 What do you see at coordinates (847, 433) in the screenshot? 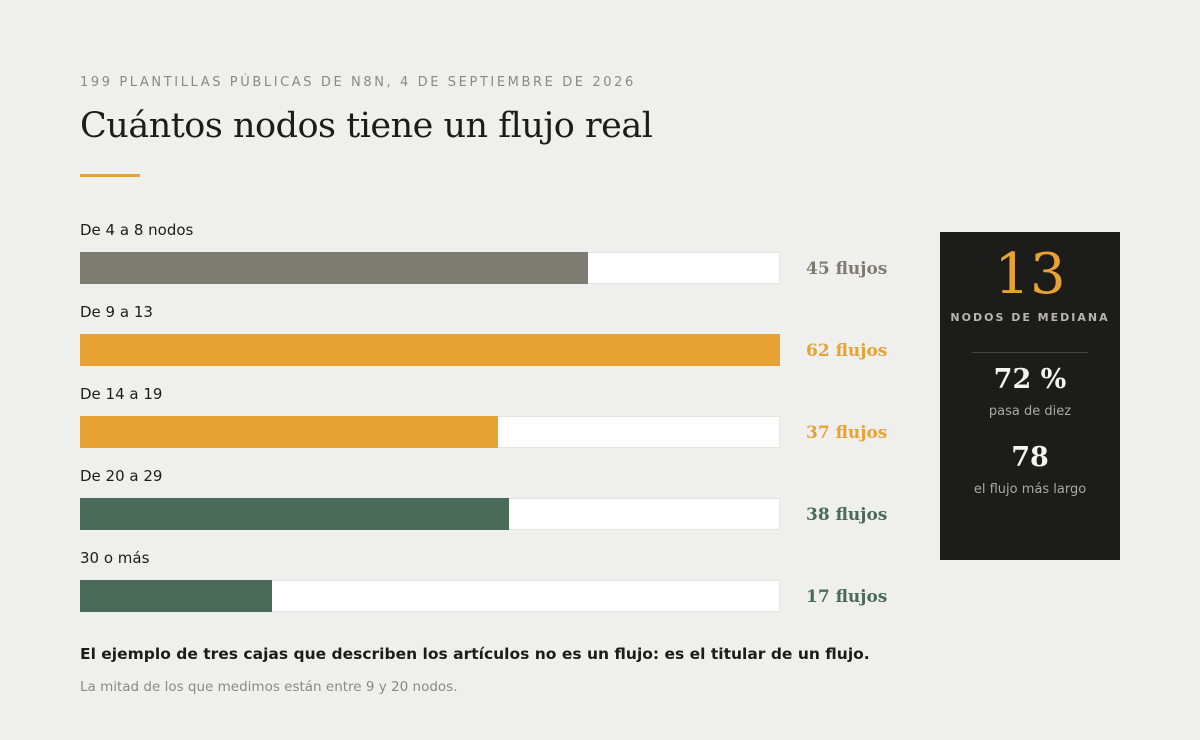
I see `bar-value-label: 37 flujos` at bounding box center [847, 433].